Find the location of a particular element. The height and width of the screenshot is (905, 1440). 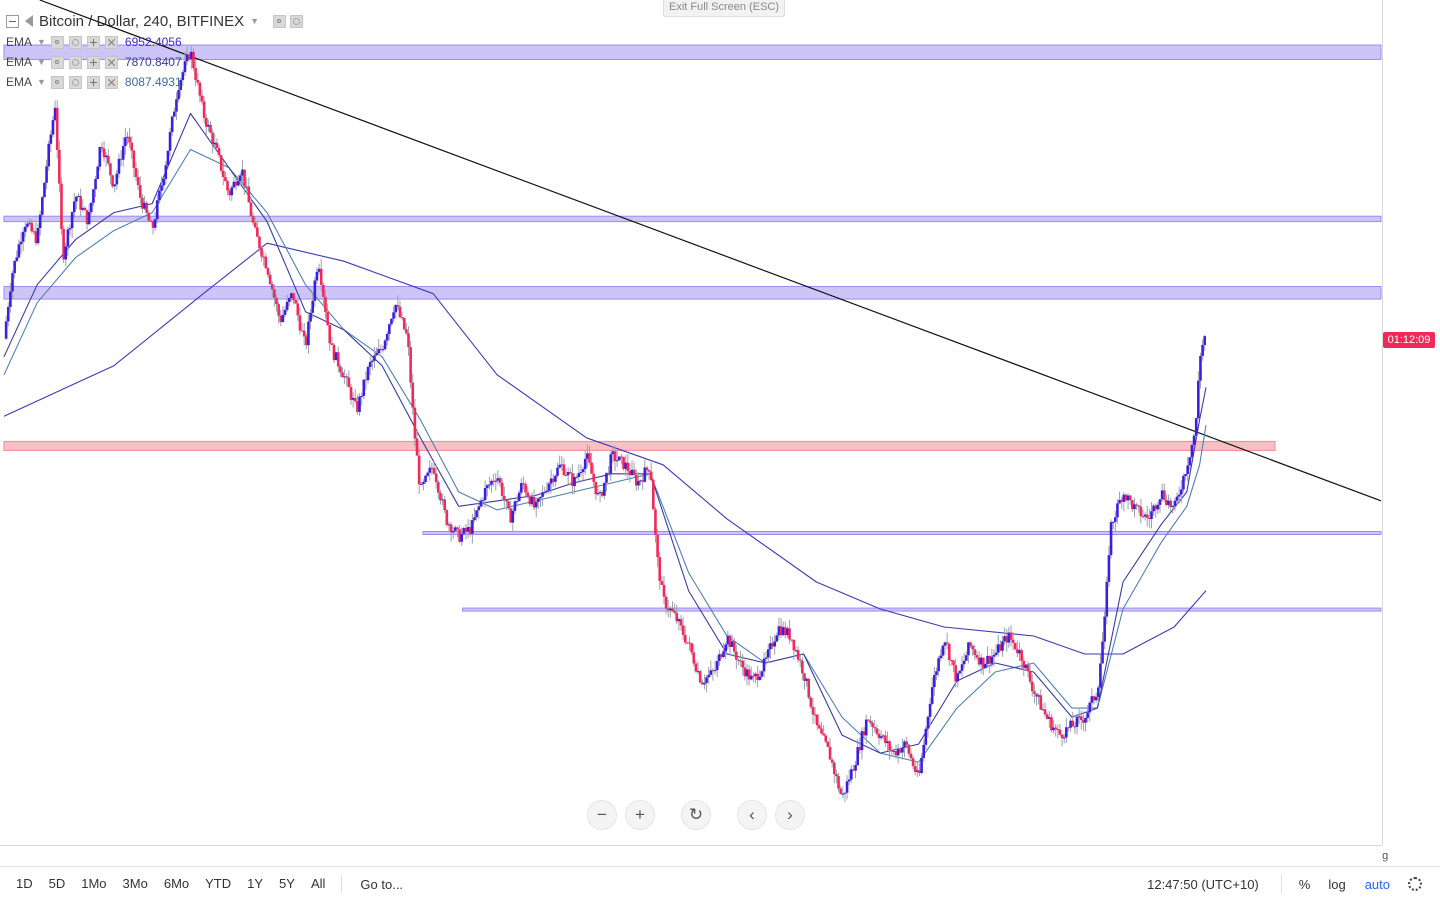

range-button-1mo: 1Mo is located at coordinates (94, 883).